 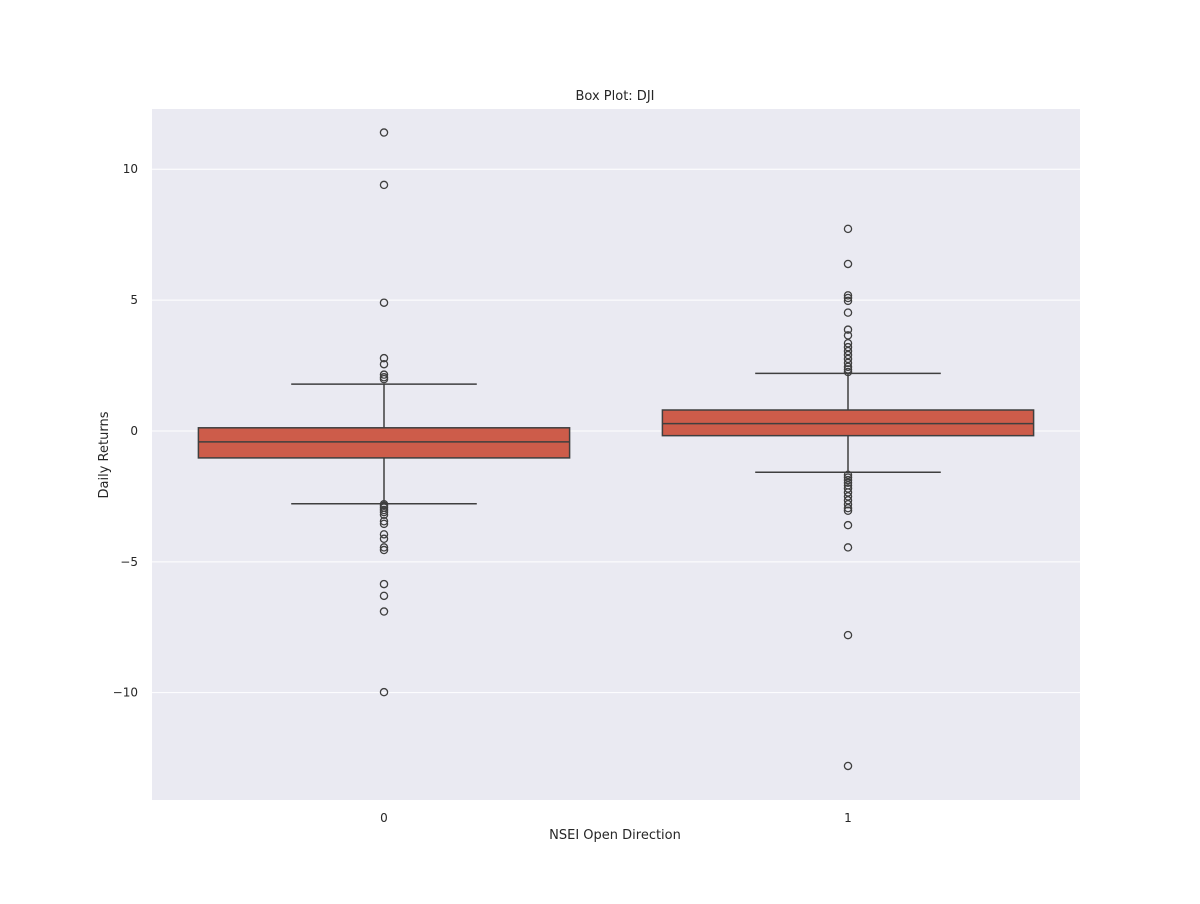 I want to click on x-tick-label: 0, so click(x=384, y=818).